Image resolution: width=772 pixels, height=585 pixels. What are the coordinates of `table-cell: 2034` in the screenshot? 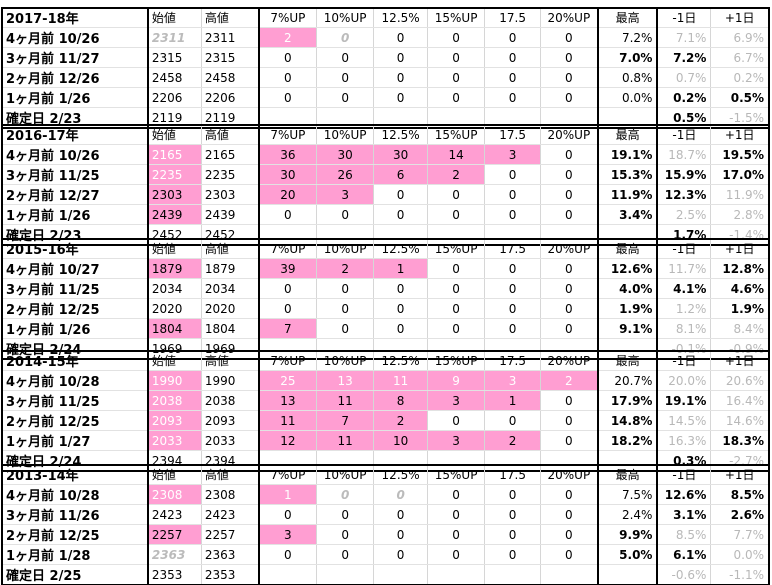 It's located at (174, 288).